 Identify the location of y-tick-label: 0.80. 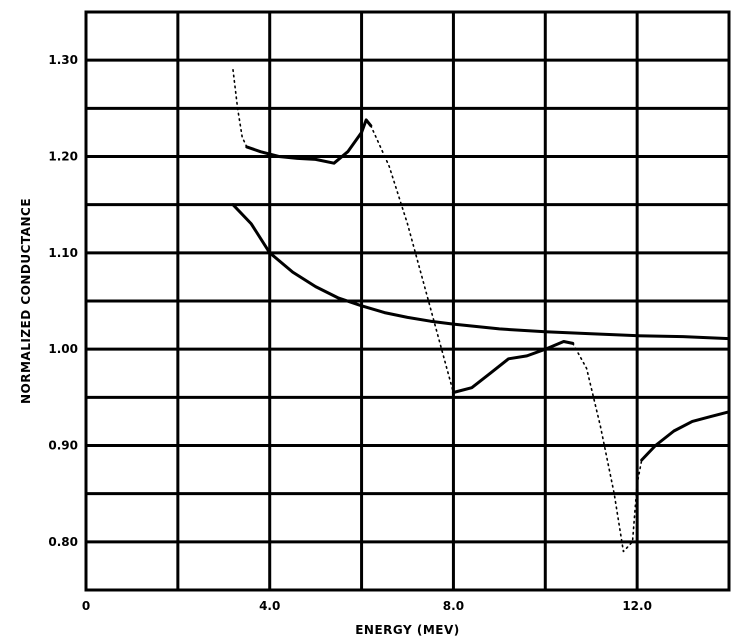
(63, 542).